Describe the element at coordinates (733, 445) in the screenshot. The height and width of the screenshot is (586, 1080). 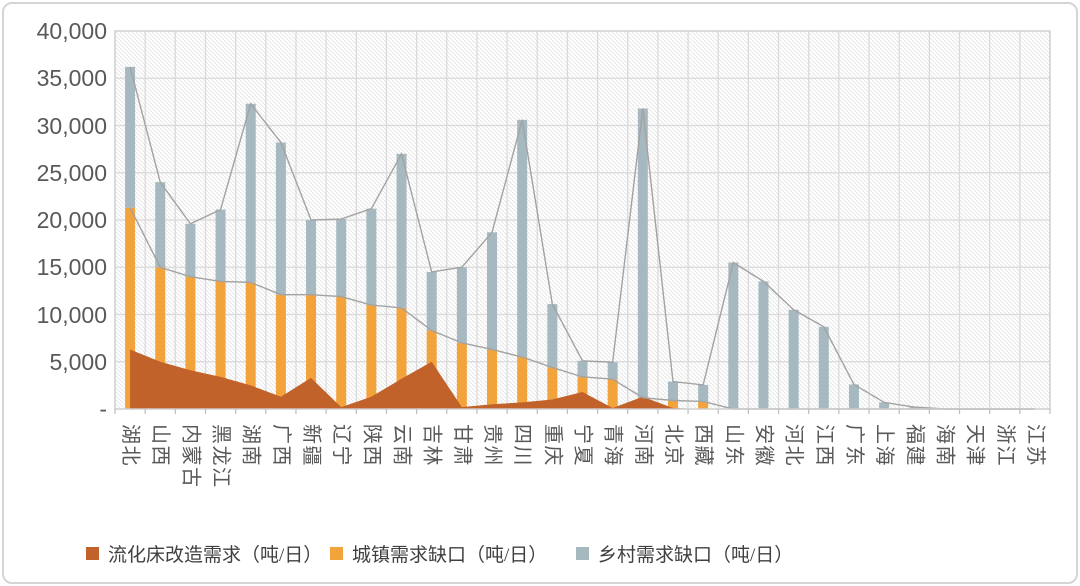
I see `x-axis-label: 山东` at that location.